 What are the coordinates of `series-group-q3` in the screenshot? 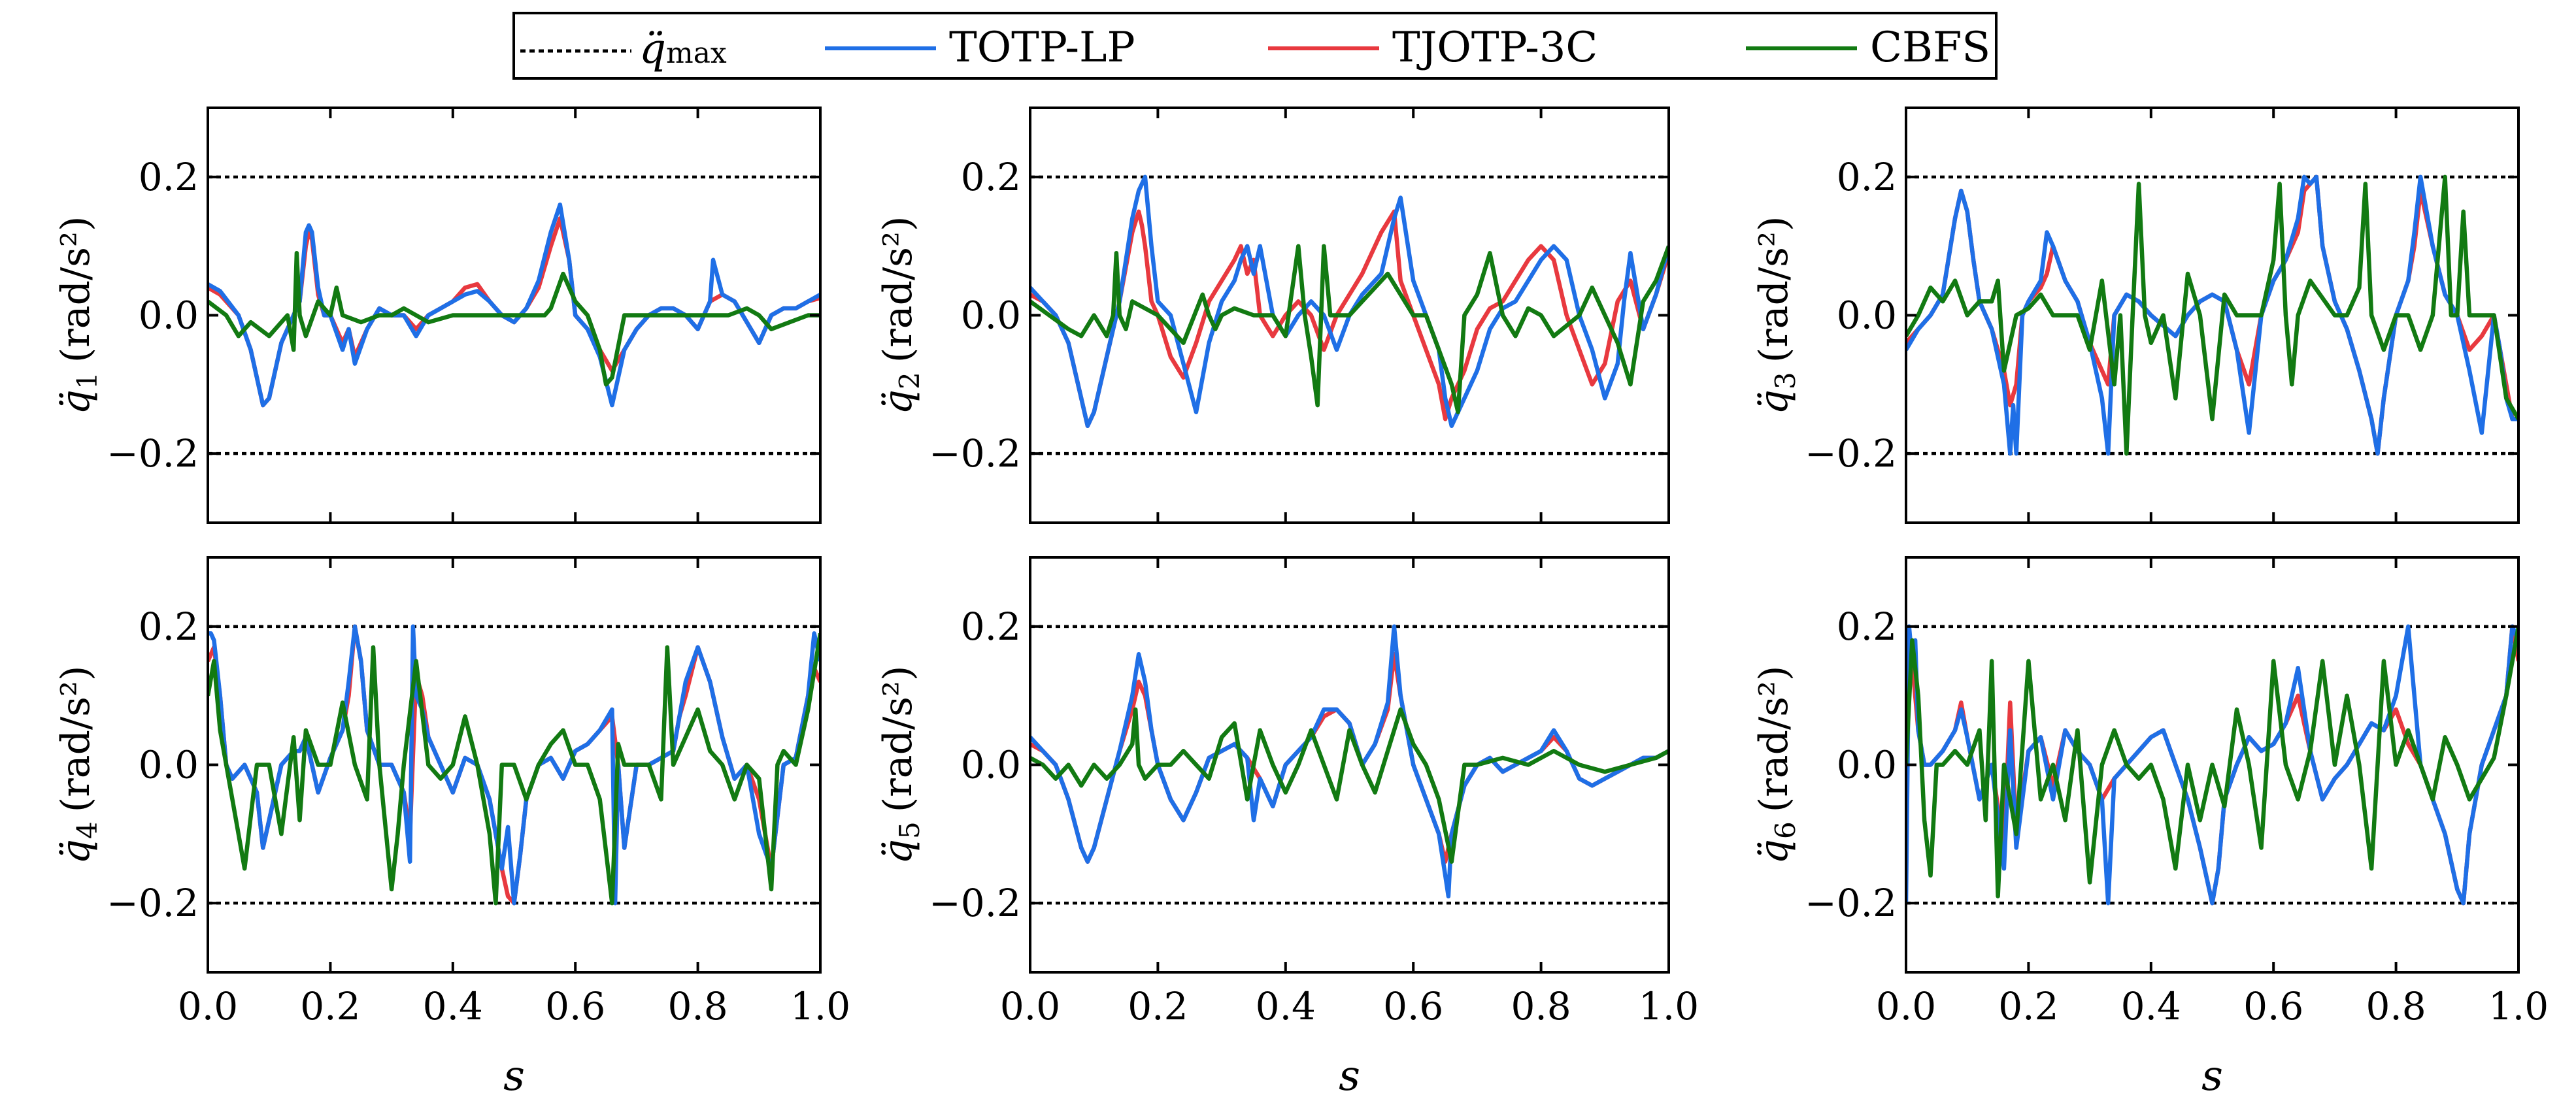 It's located at (2212, 315).